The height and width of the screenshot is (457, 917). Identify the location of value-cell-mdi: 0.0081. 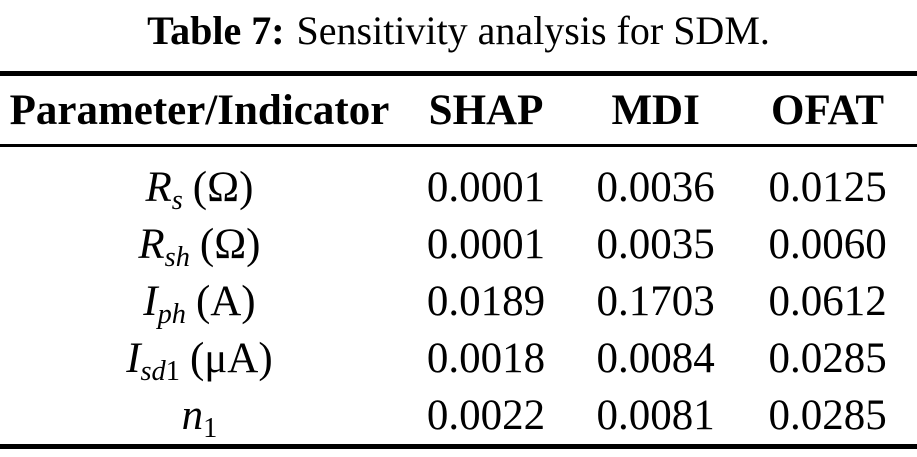
(655, 415).